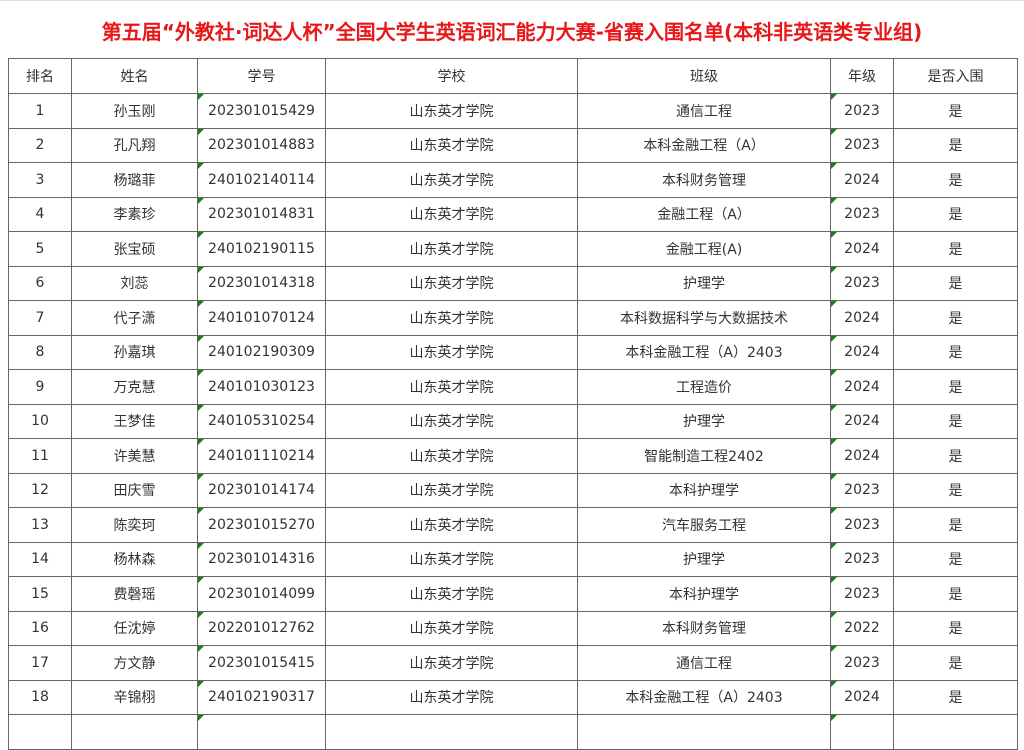  Describe the element at coordinates (862, 628) in the screenshot. I see `cell-grade: 2022` at that location.